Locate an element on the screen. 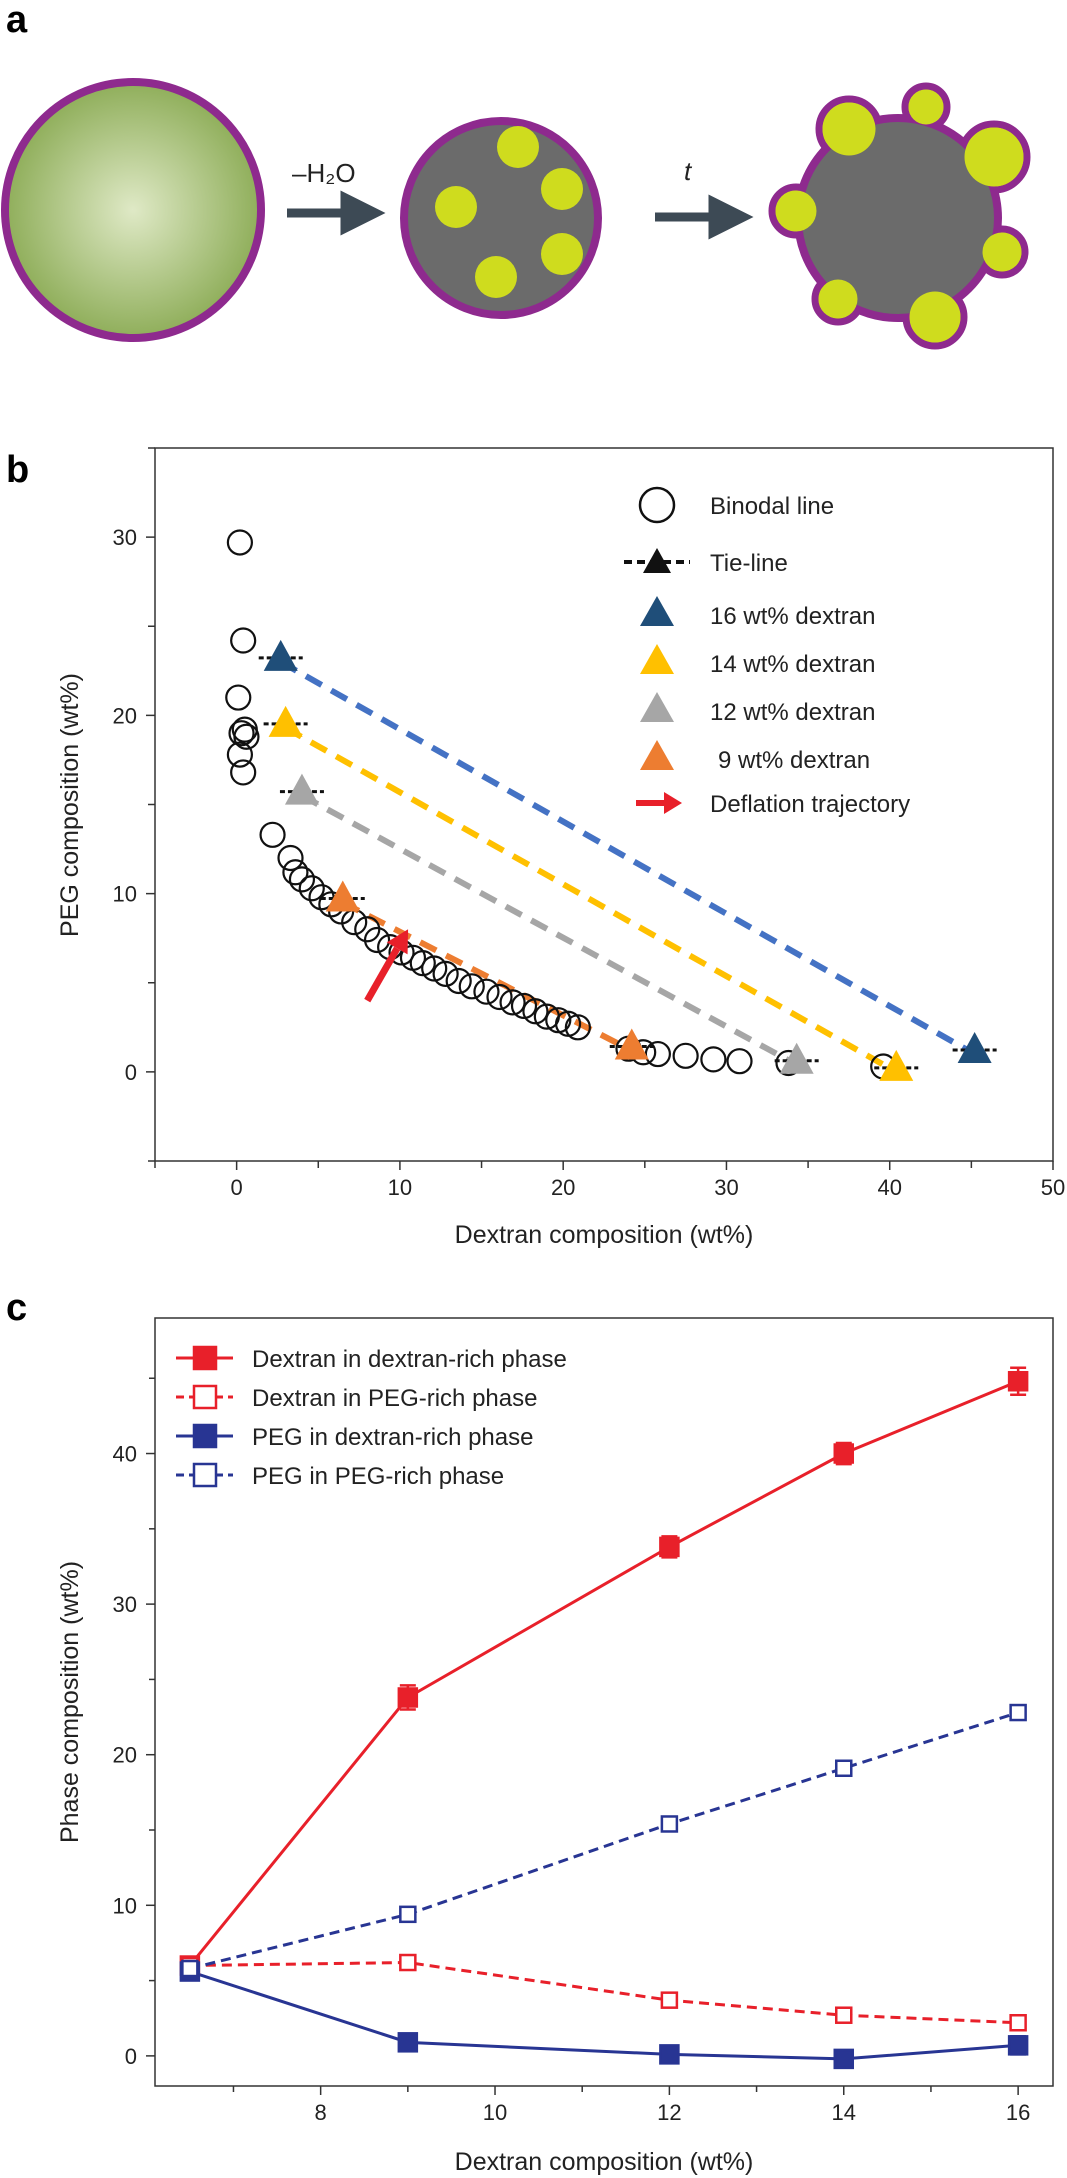 This screenshot has height=2178, width=1067. x-tick-label: 0 is located at coordinates (237, 1187).